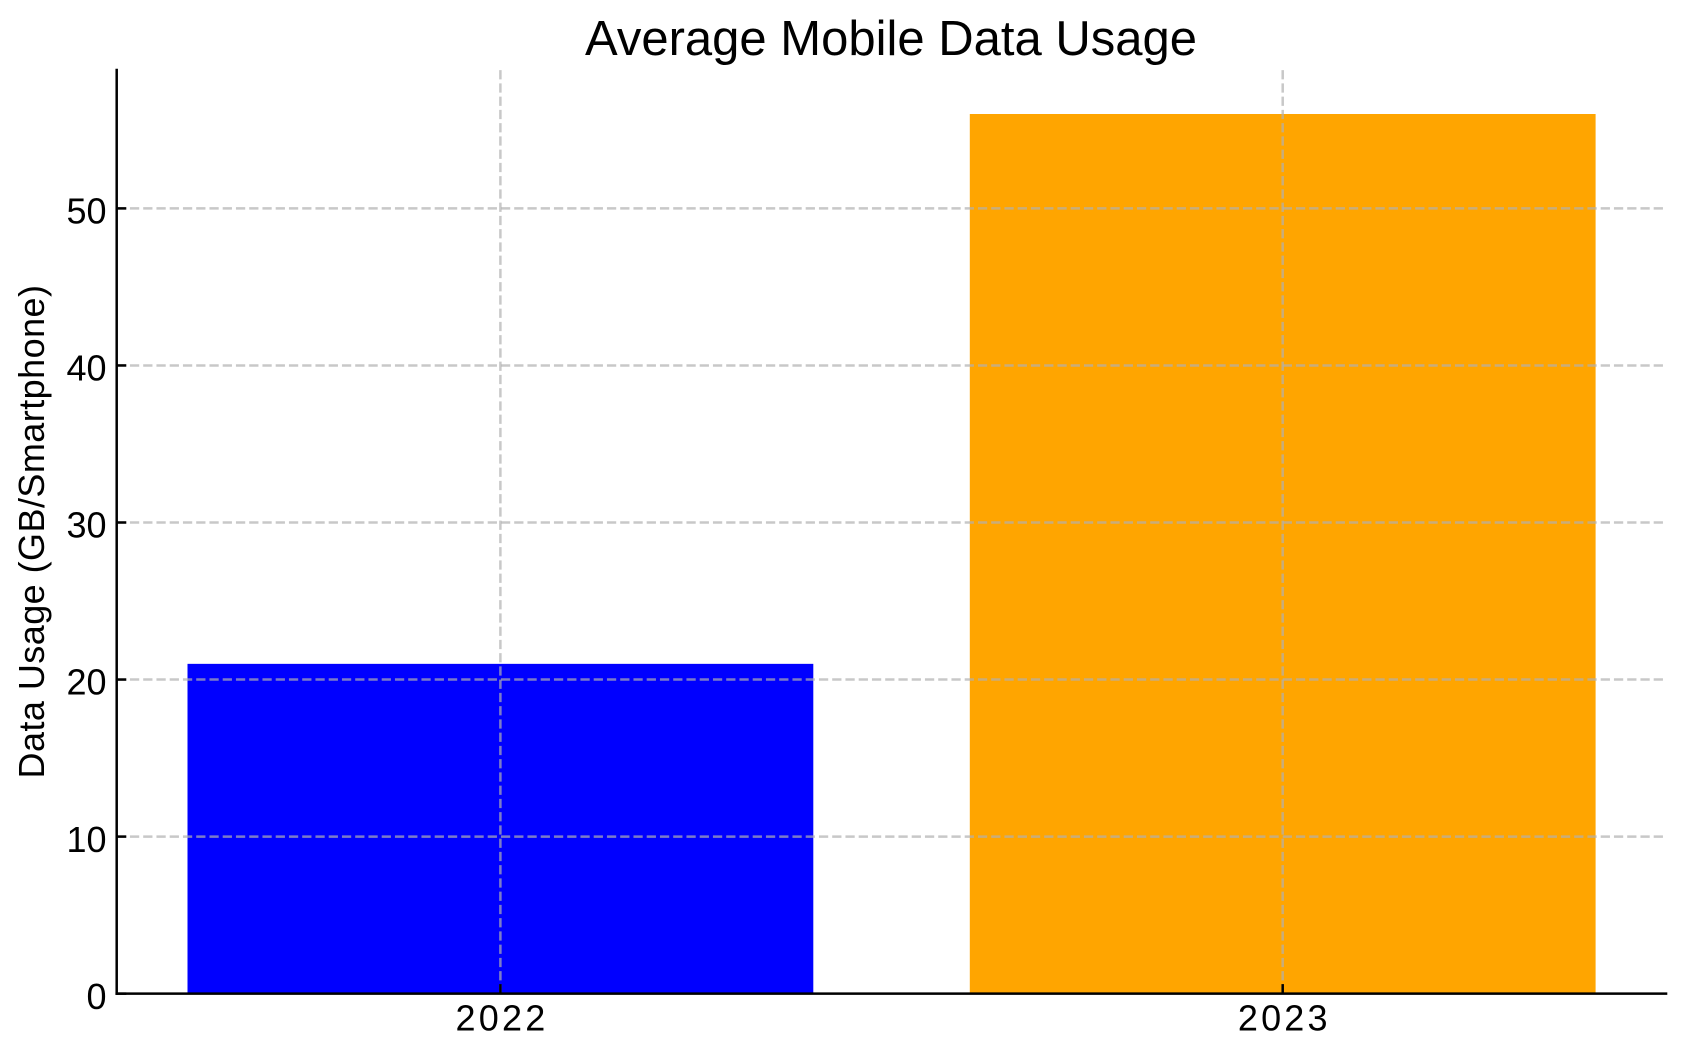 This screenshot has height=1057, width=1686. I want to click on svg-text: 2023, so click(1284, 1018).